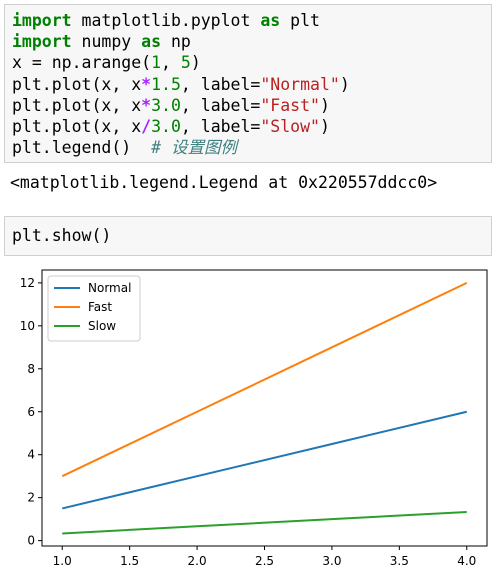 The height and width of the screenshot is (580, 495). I want to click on code-line-6: plt.plot(x, x/3.0, label="Slow"), so click(171, 127).